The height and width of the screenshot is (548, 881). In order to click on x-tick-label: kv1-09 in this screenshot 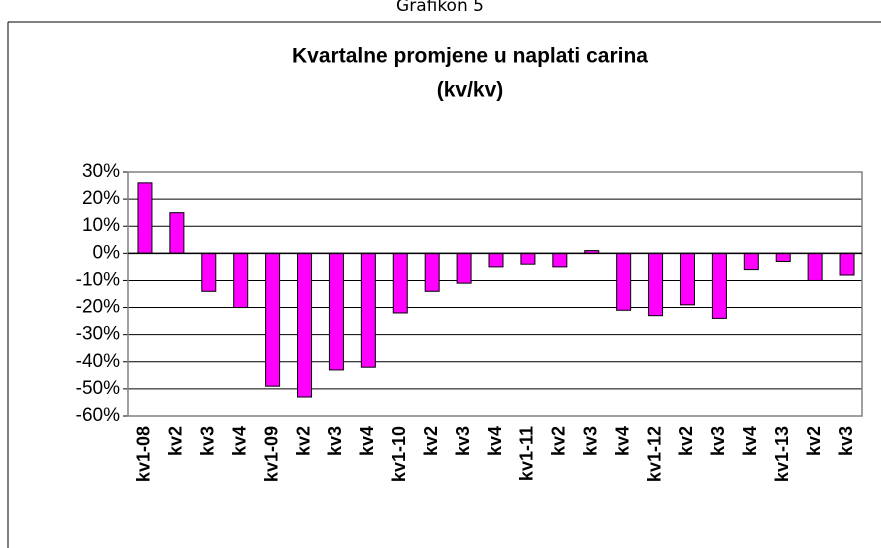, I will do `click(271, 454)`.